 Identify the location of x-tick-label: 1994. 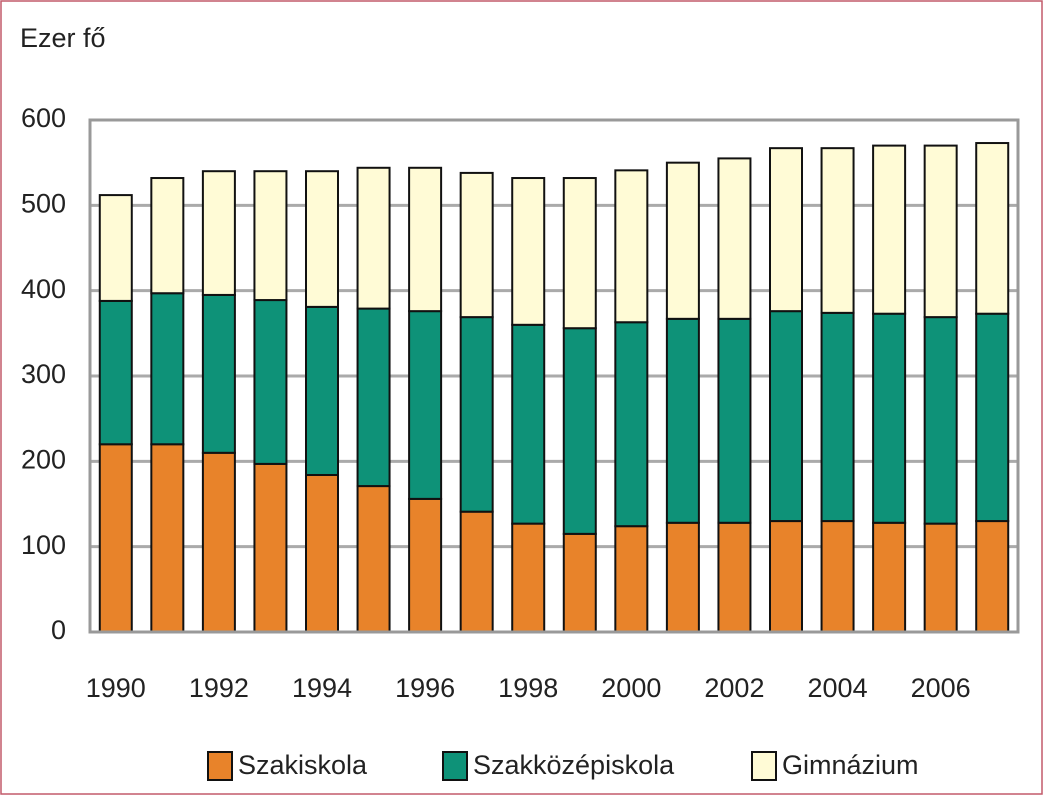
(322, 688).